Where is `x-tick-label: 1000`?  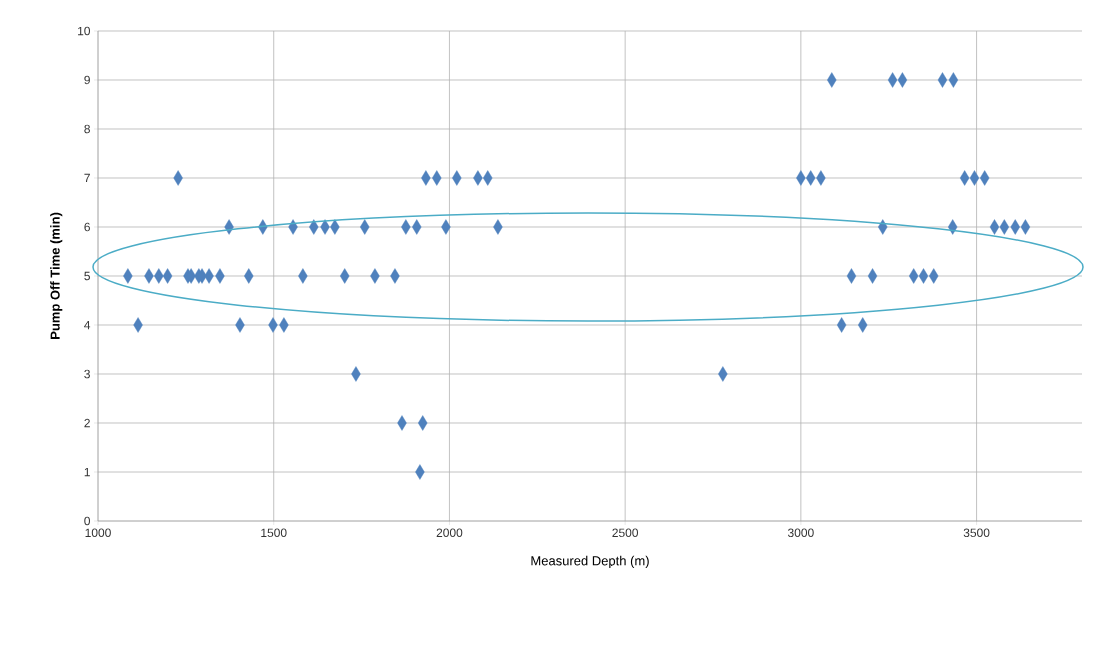
x-tick-label: 1000 is located at coordinates (98, 533).